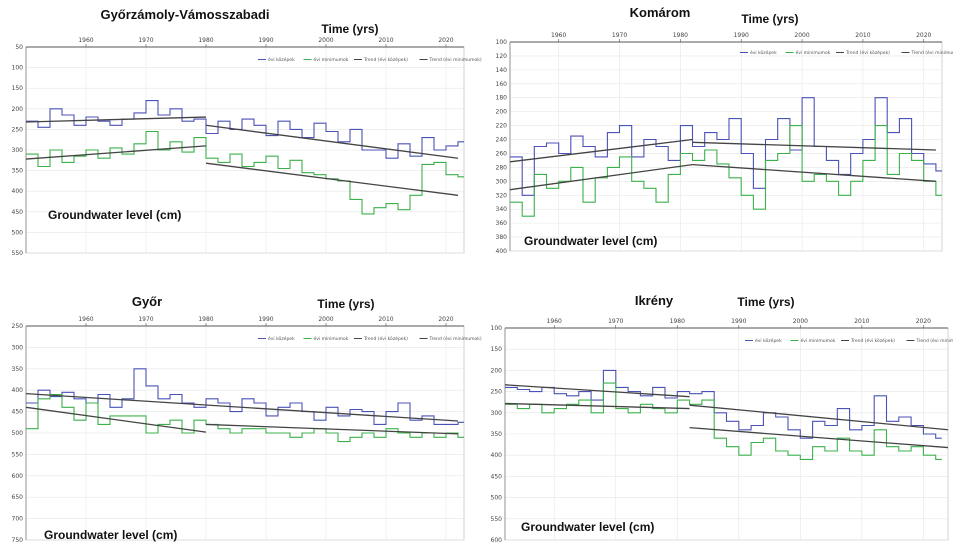 Image resolution: width=953 pixels, height=542 pixels. Describe the element at coordinates (502, 126) in the screenshot. I see `y-tick-label: 220` at that location.